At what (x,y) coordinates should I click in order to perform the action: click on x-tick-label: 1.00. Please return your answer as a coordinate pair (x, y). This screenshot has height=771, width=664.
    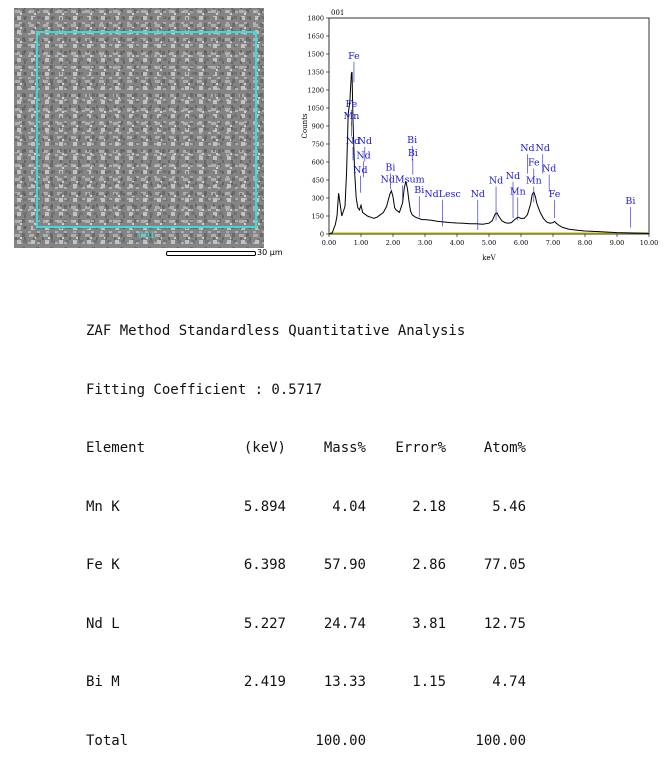
    Looking at the image, I should click on (361, 243).